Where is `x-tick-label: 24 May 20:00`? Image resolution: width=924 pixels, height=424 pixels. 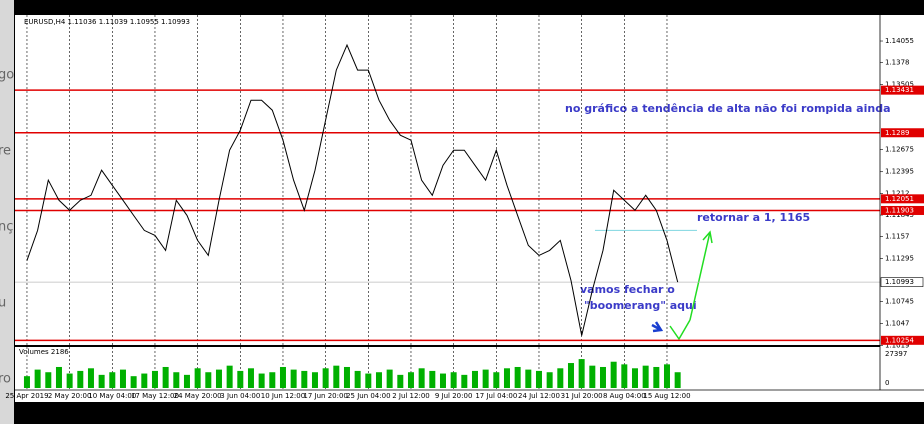 x-tick-label: 24 May 20:00 is located at coordinates (198, 396).